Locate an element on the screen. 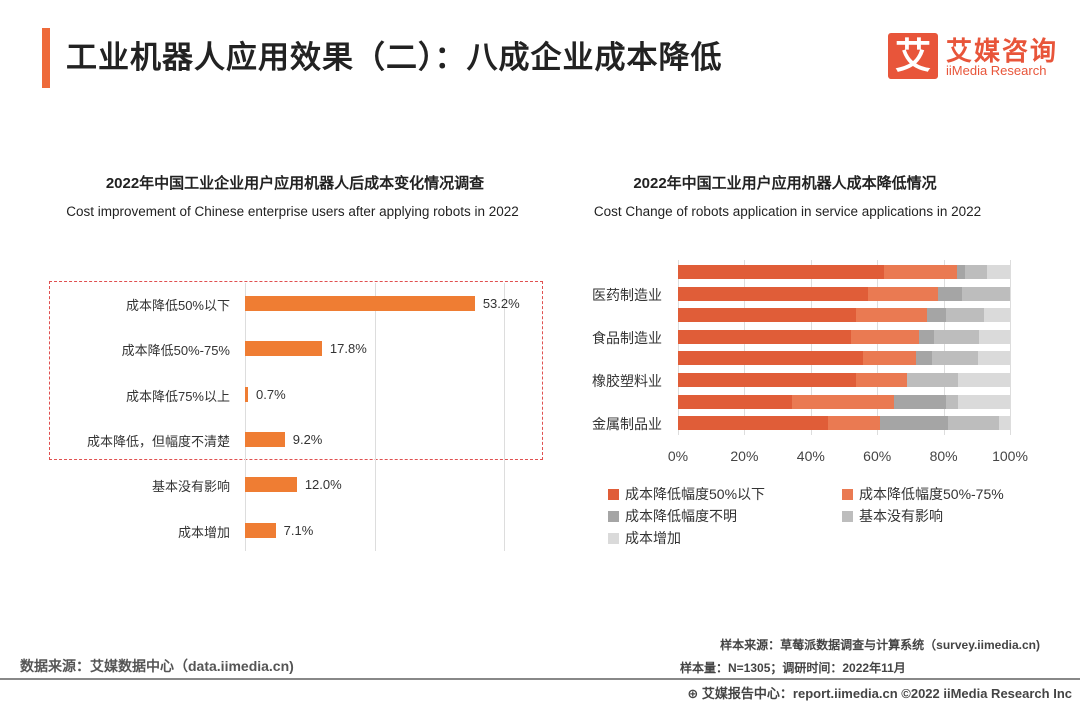 Image resolution: width=1080 pixels, height=702 pixels. footer-divider is located at coordinates (540, 679).